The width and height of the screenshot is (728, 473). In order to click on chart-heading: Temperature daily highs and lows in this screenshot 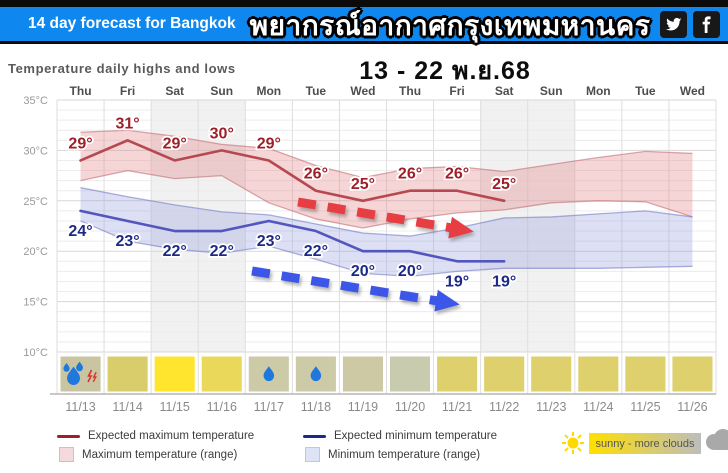, I will do `click(122, 68)`.